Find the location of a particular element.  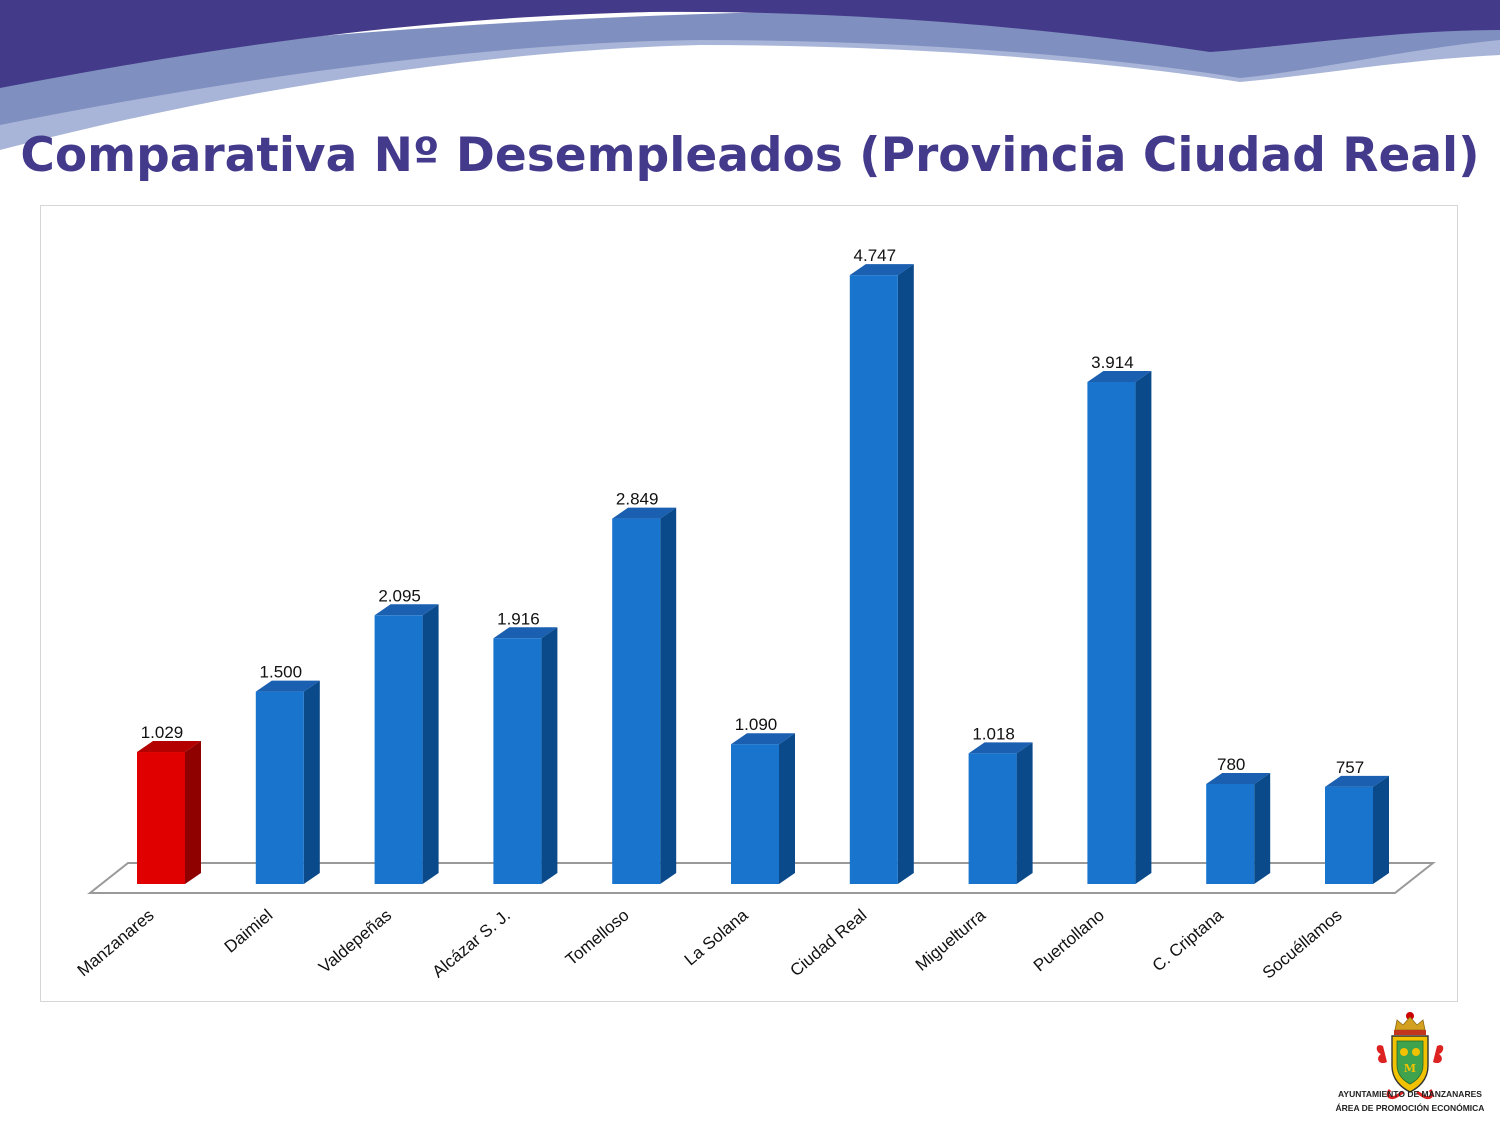

data-label-daimiel: 1.500 is located at coordinates (281, 672).